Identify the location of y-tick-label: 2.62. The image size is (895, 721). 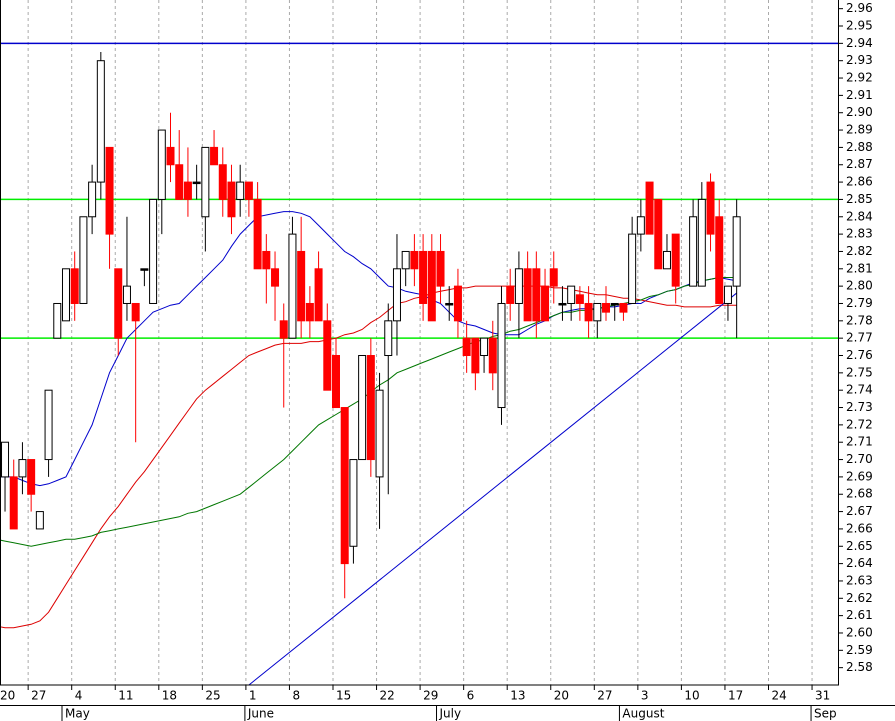
(859, 598).